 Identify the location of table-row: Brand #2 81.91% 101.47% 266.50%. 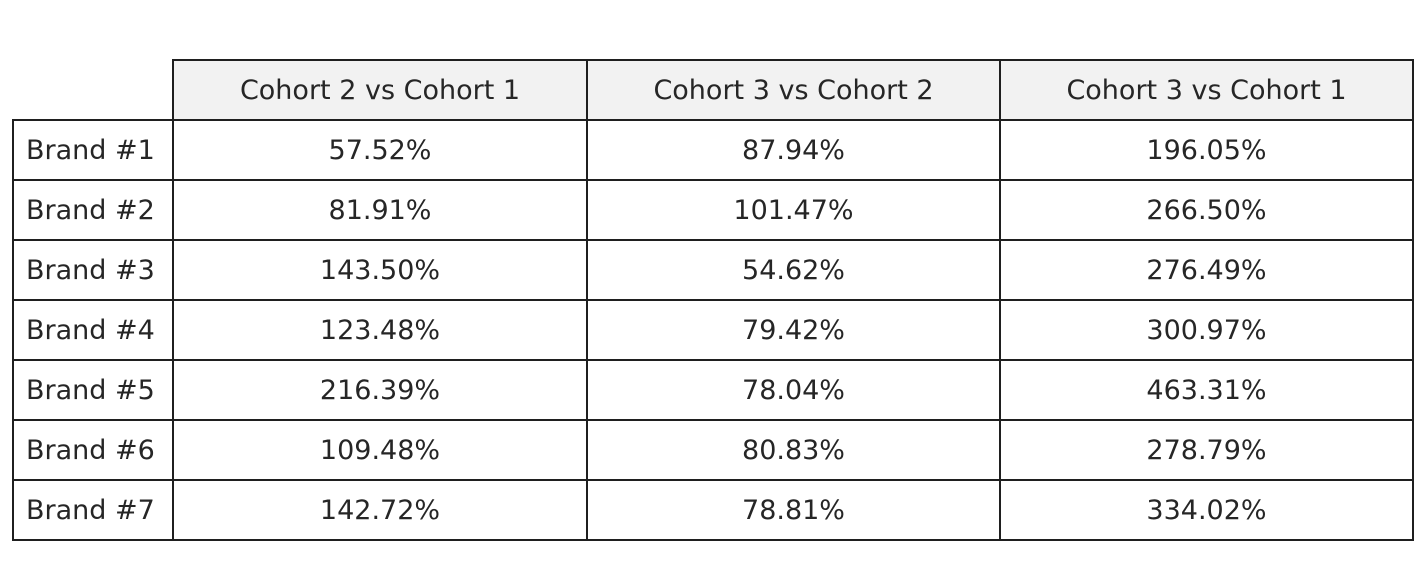
(713, 210).